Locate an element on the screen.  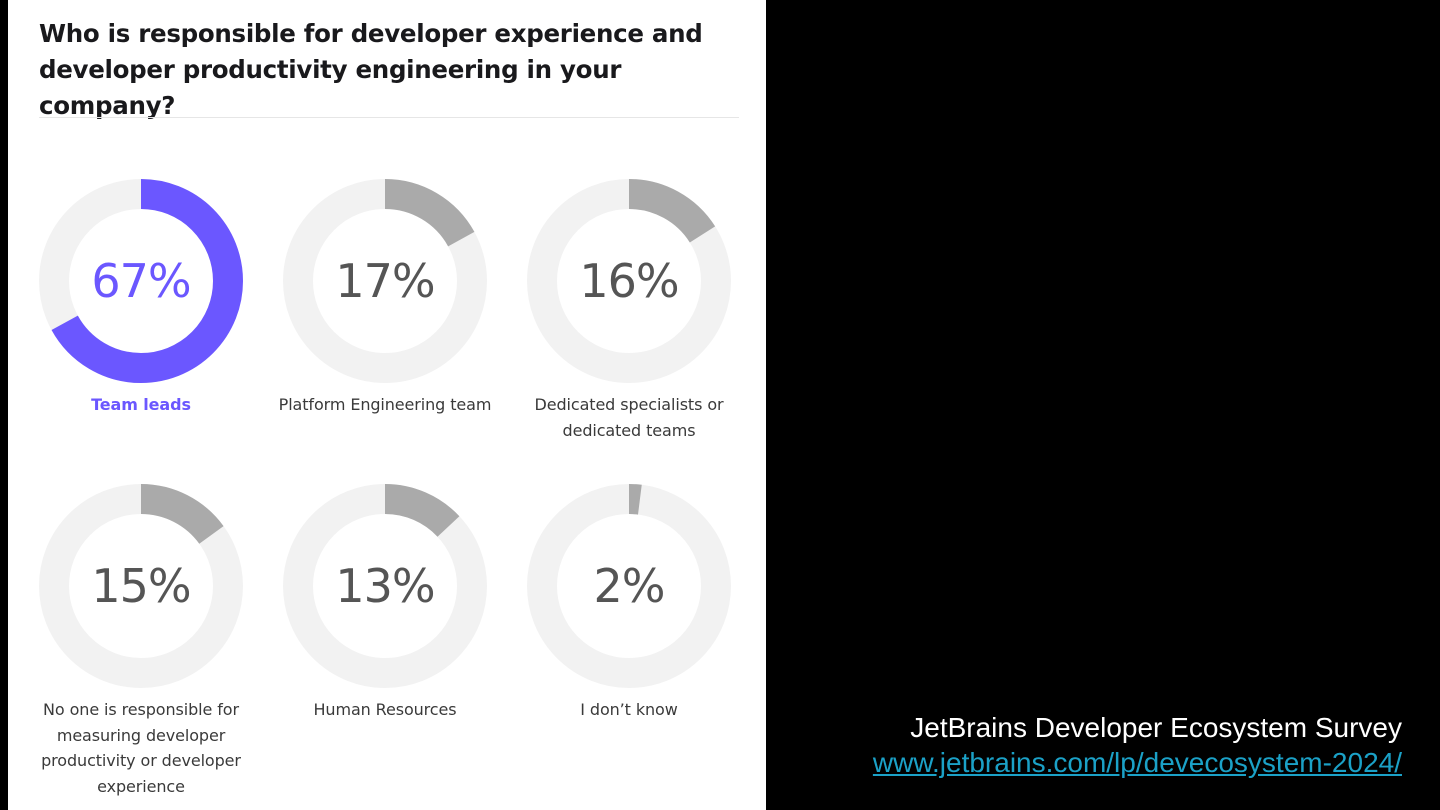
donut-svg: 2% is located at coordinates (629, 586).